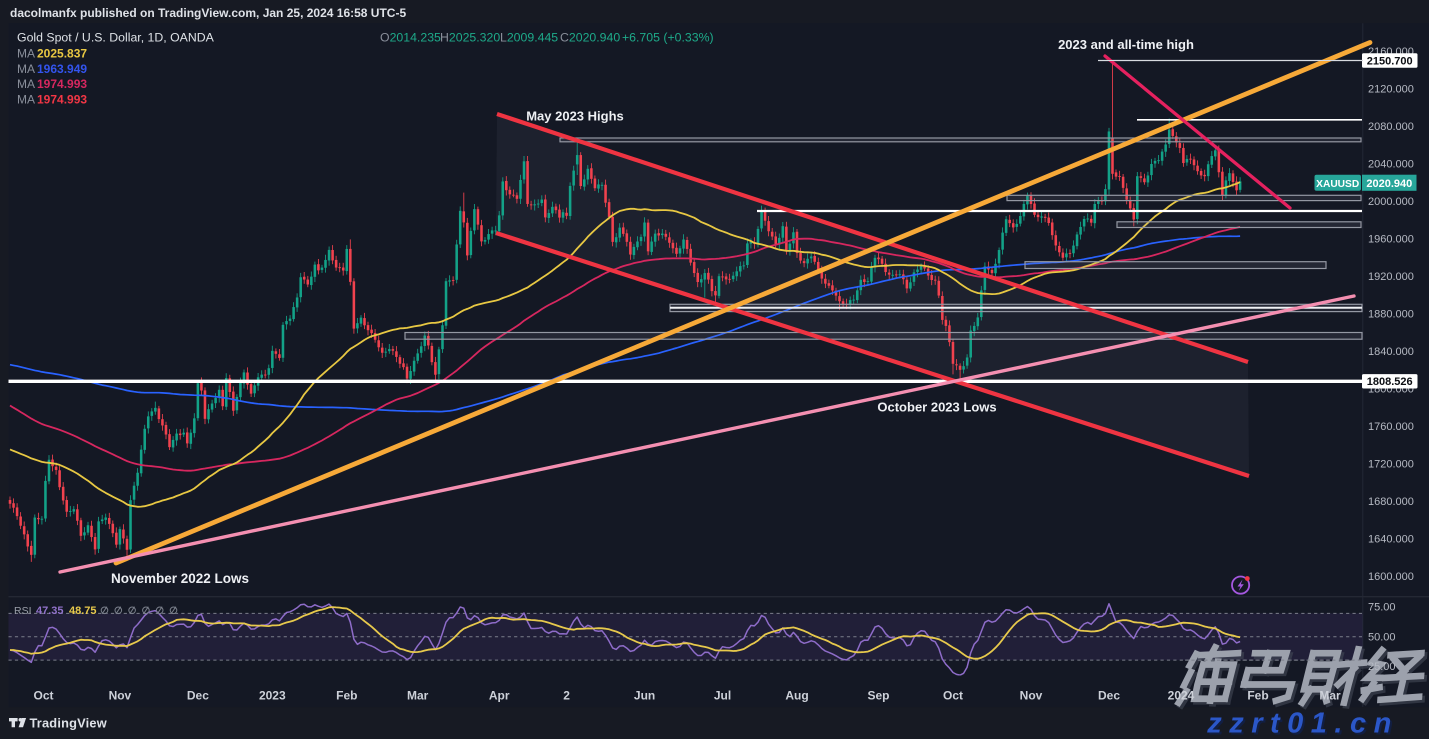 This screenshot has width=1429, height=739. Describe the element at coordinates (1391, 127) in the screenshot. I see `svg-text: 2080.000` at that location.